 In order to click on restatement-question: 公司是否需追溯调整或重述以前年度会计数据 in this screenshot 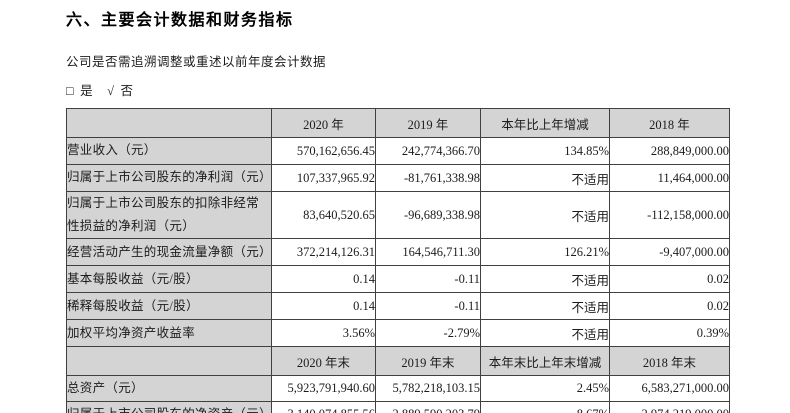, I will do `click(196, 62)`.